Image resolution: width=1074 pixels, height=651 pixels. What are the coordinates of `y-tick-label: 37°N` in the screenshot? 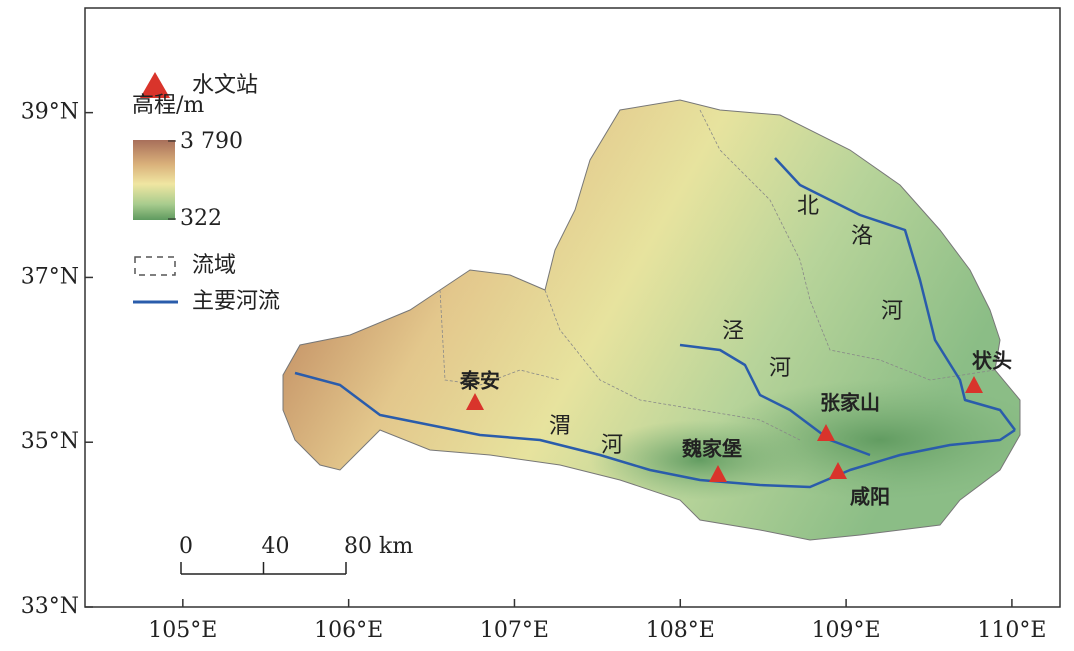 It's located at (50, 276).